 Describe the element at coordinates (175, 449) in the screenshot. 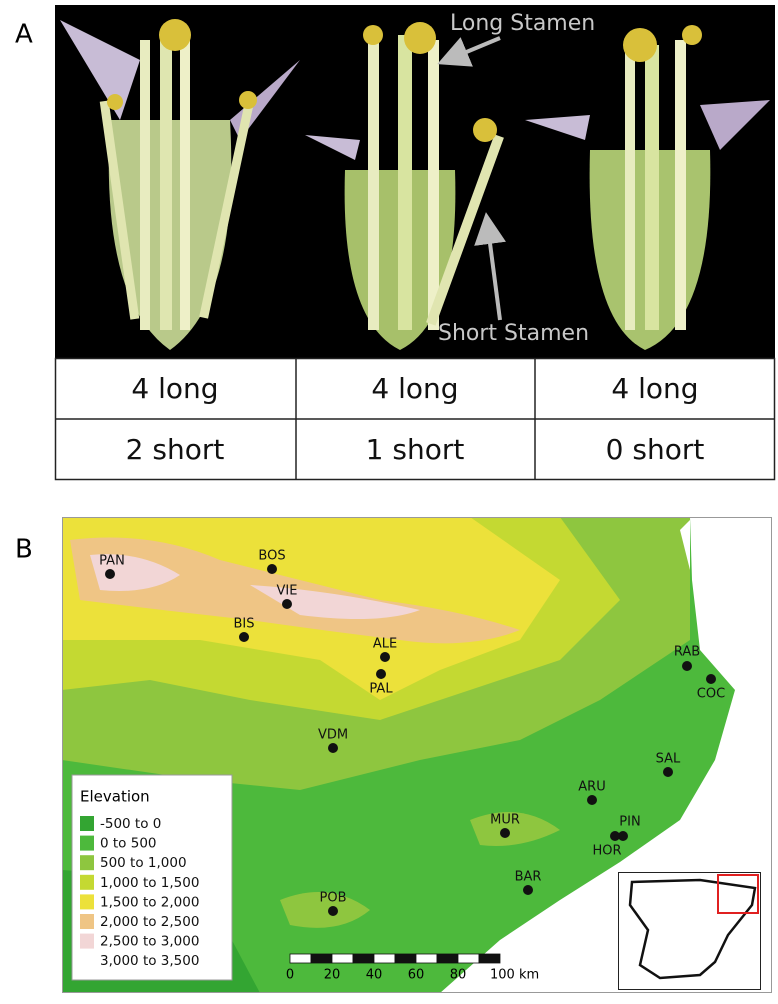

I see `table-cell: 2 short` at that location.